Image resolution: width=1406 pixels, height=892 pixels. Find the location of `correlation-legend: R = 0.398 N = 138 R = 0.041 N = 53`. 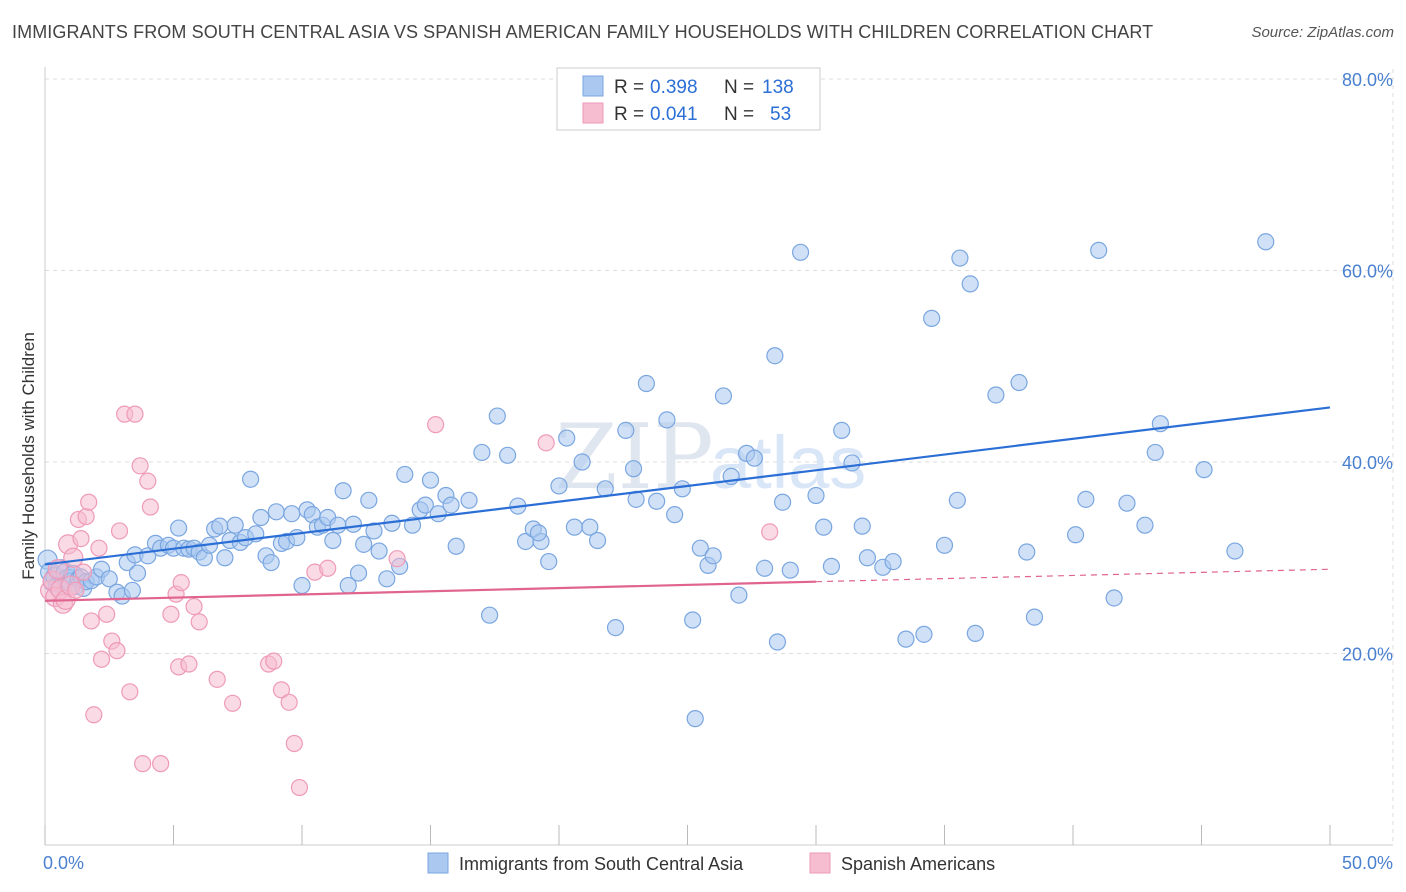

correlation-legend: R = 0.398 N = 138 R = 0.041 N = 53 is located at coordinates (688, 99).